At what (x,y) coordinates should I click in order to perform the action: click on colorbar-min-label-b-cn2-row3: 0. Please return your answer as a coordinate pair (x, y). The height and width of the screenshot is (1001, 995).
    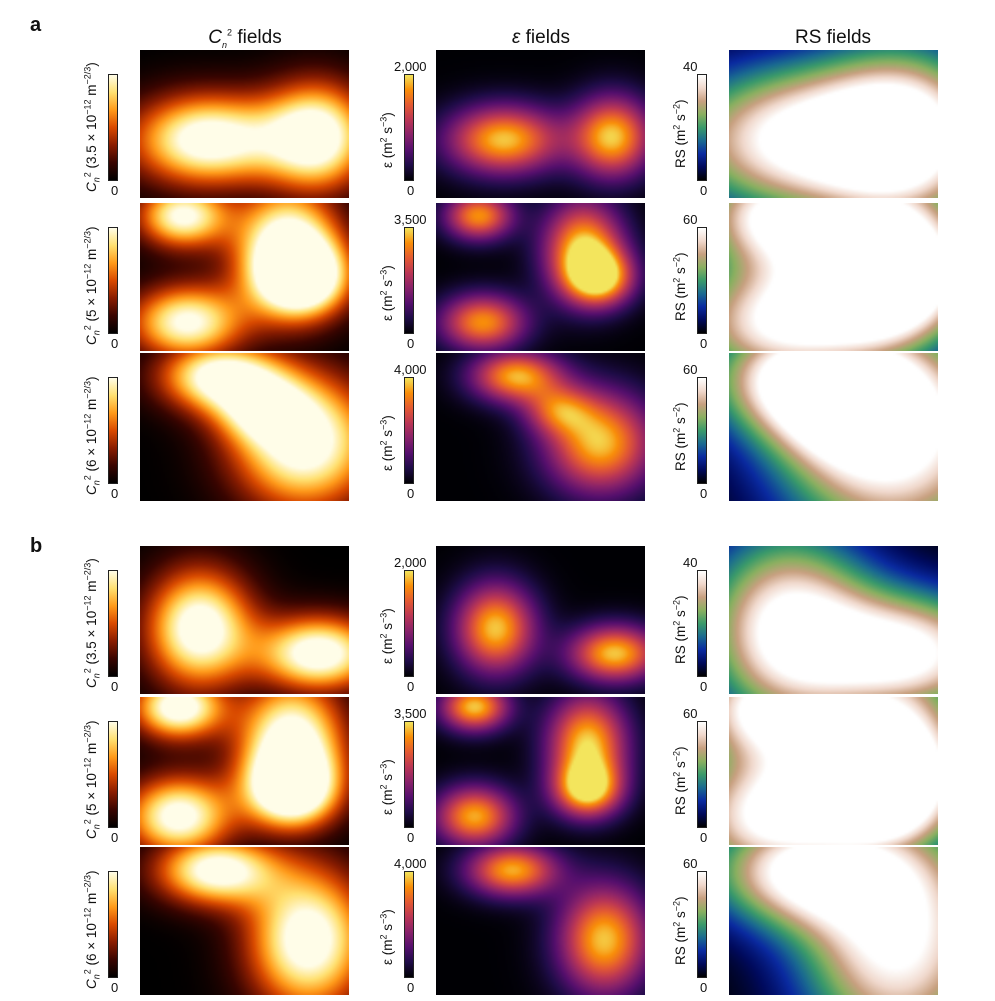
    Looking at the image, I should click on (115, 987).